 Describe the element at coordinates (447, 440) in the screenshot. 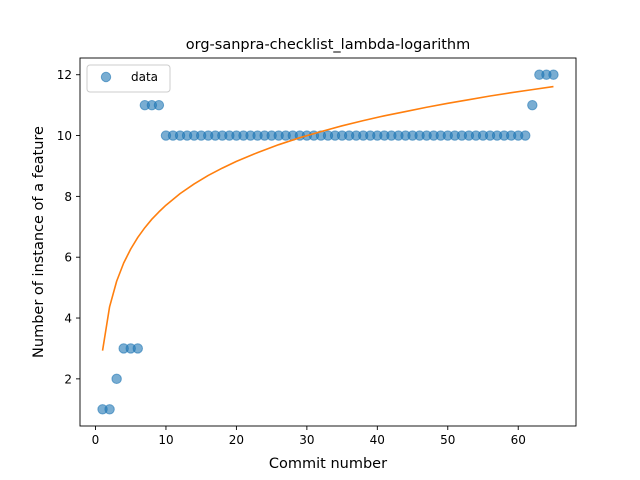

I see `x-tick-label: 50` at that location.